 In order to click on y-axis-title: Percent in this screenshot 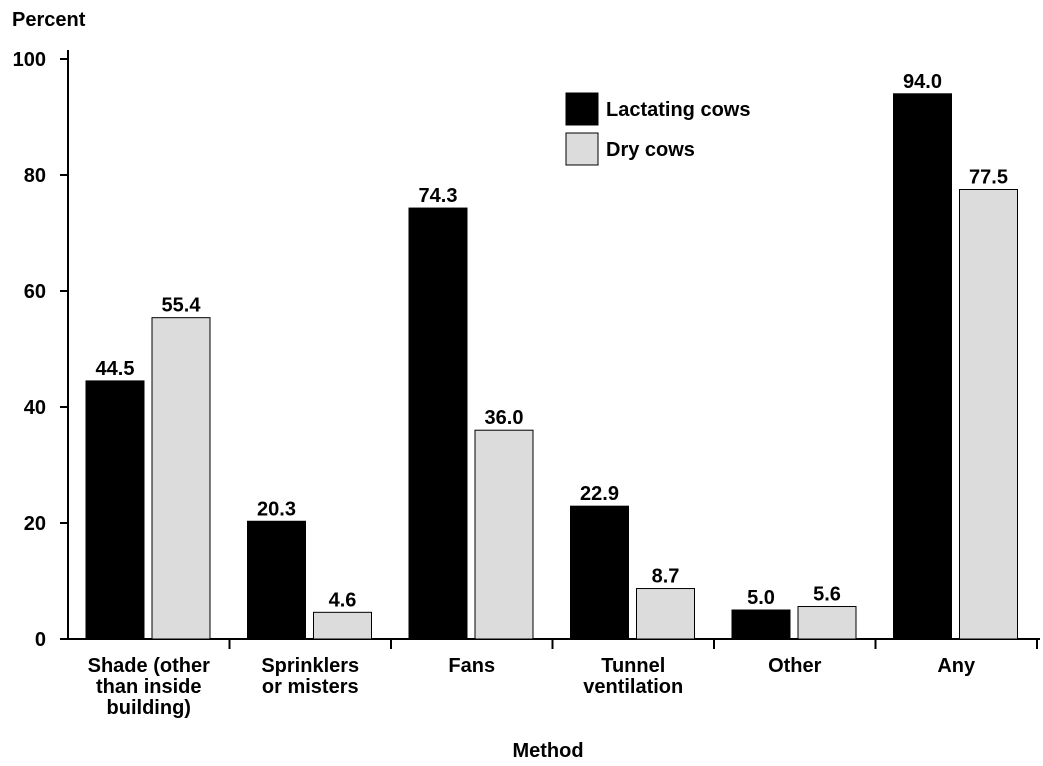, I will do `click(49, 20)`.